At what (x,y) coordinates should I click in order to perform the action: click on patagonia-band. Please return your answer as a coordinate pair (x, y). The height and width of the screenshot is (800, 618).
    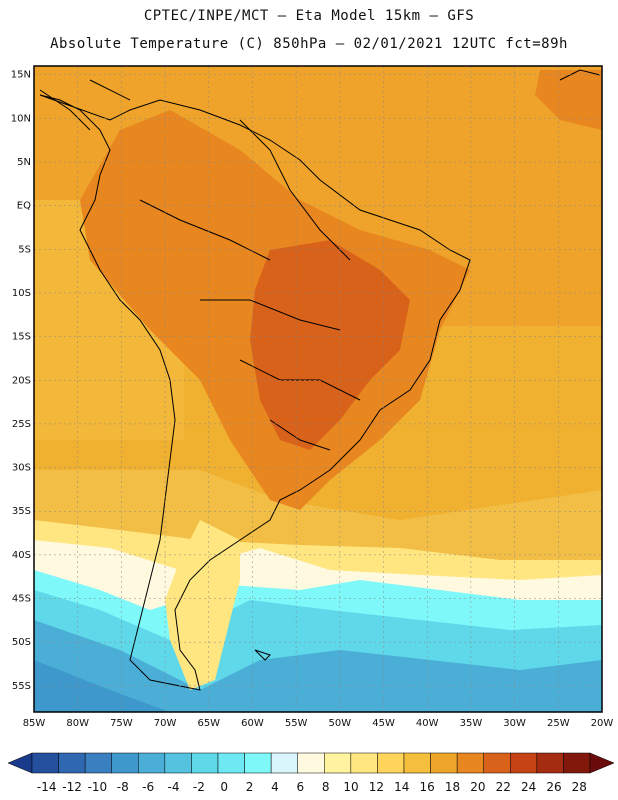
    Looking at the image, I should click on (202, 605).